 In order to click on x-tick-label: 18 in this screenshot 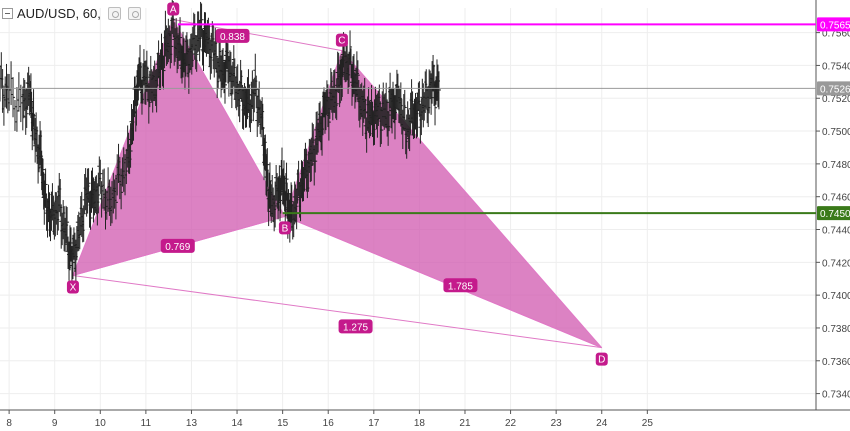, I will do `click(420, 423)`.